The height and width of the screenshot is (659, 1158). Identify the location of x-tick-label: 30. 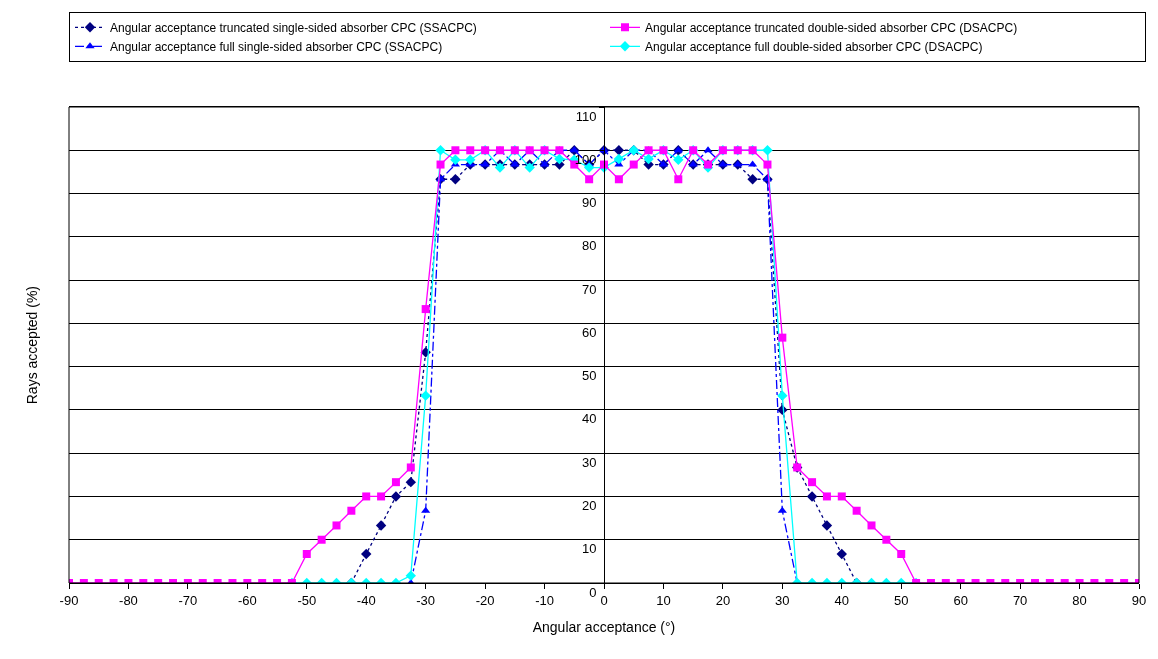
(782, 600).